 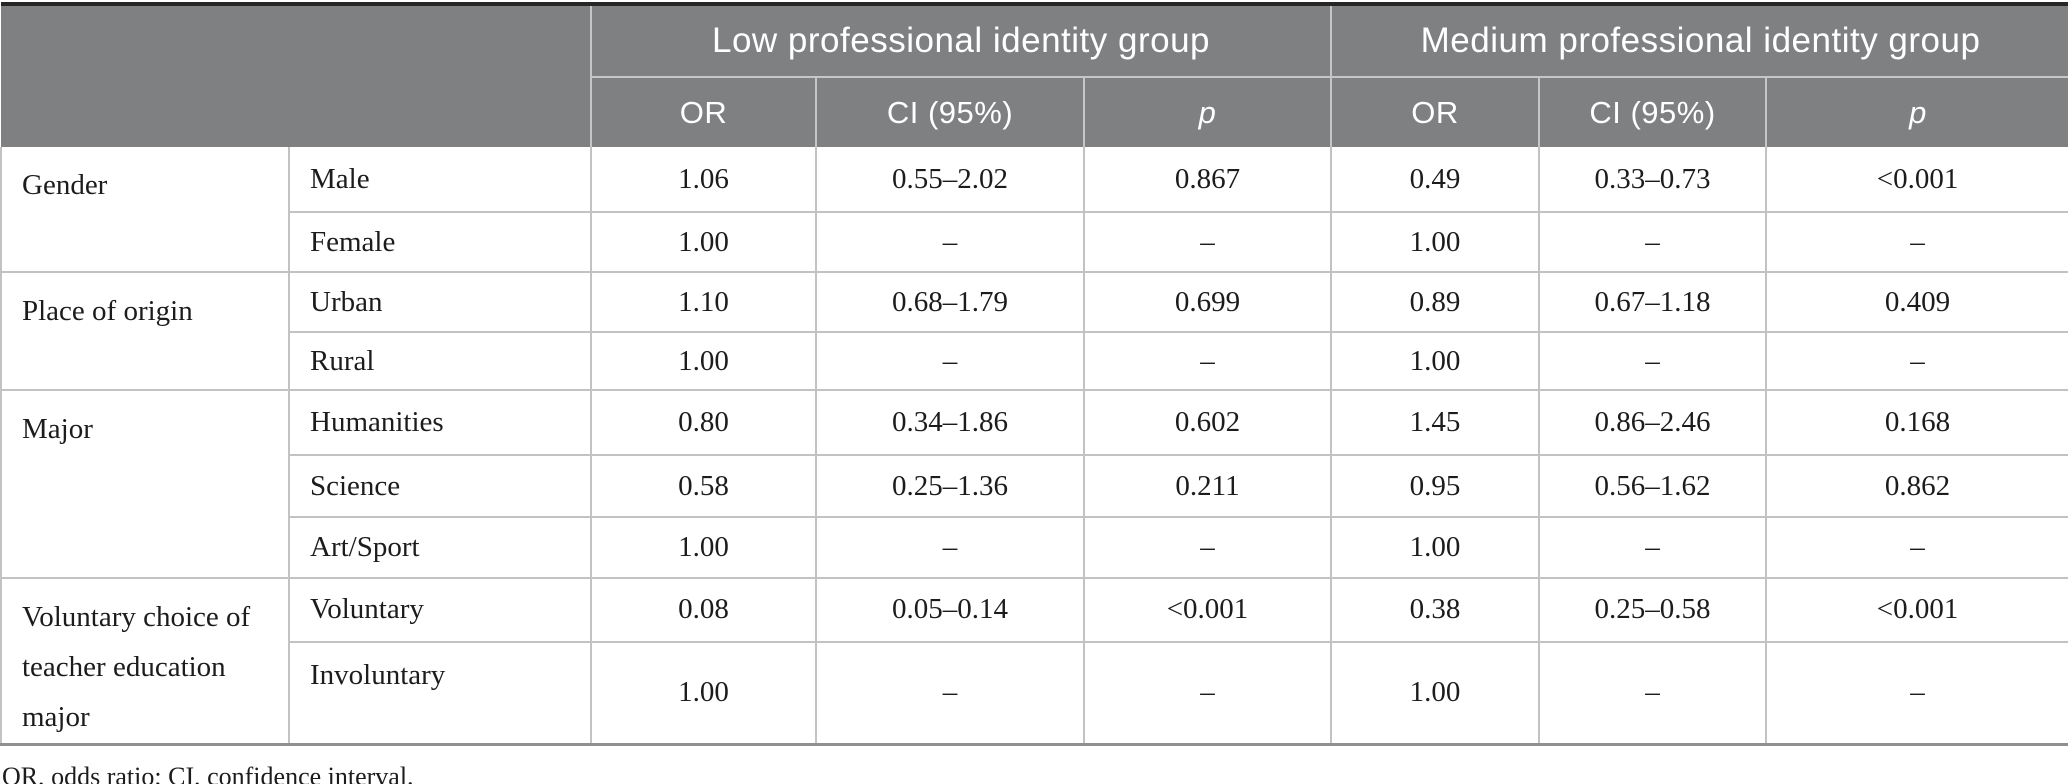 I want to click on p-header-low: p, so click(x=1207, y=111).